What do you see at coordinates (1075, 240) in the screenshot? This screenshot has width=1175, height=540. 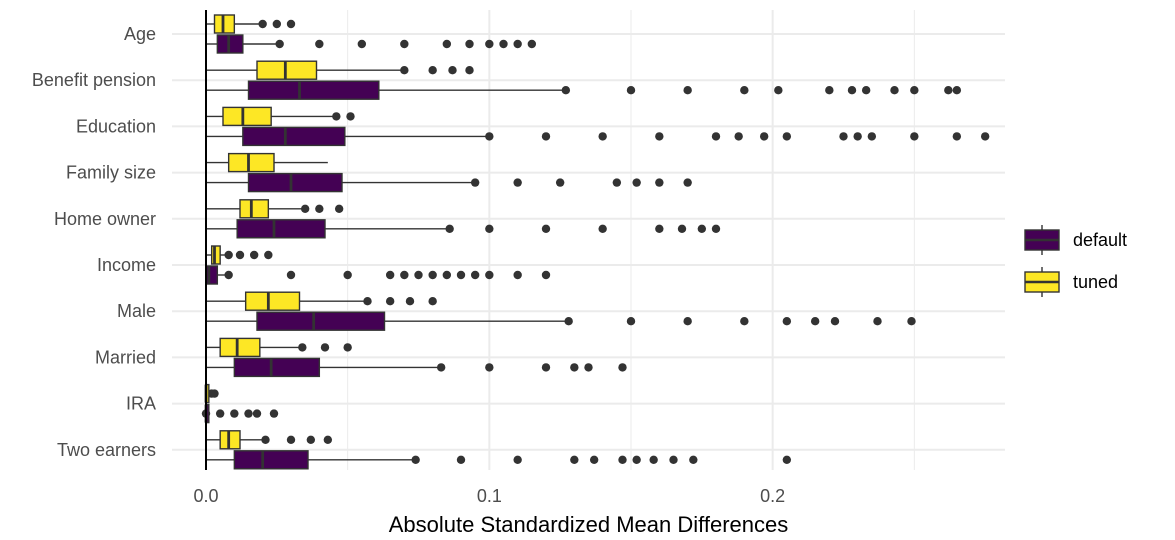 I see `legend-item-default: default` at bounding box center [1075, 240].